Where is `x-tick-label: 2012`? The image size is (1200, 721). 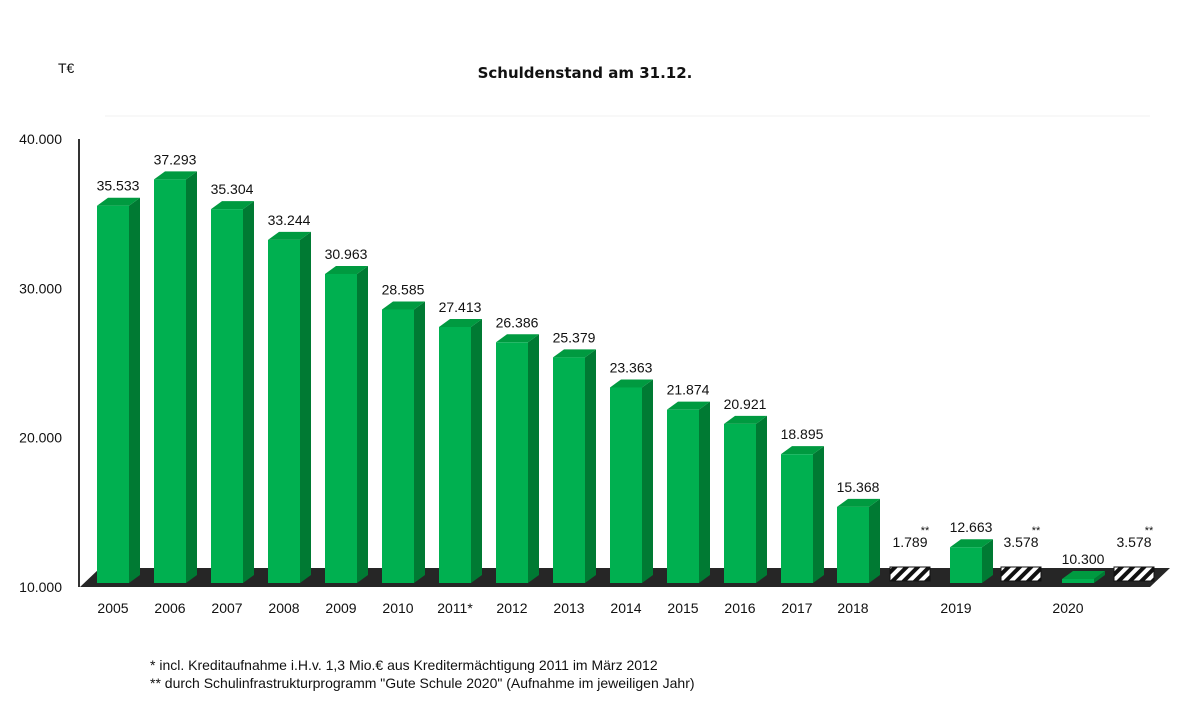 x-tick-label: 2012 is located at coordinates (511, 608).